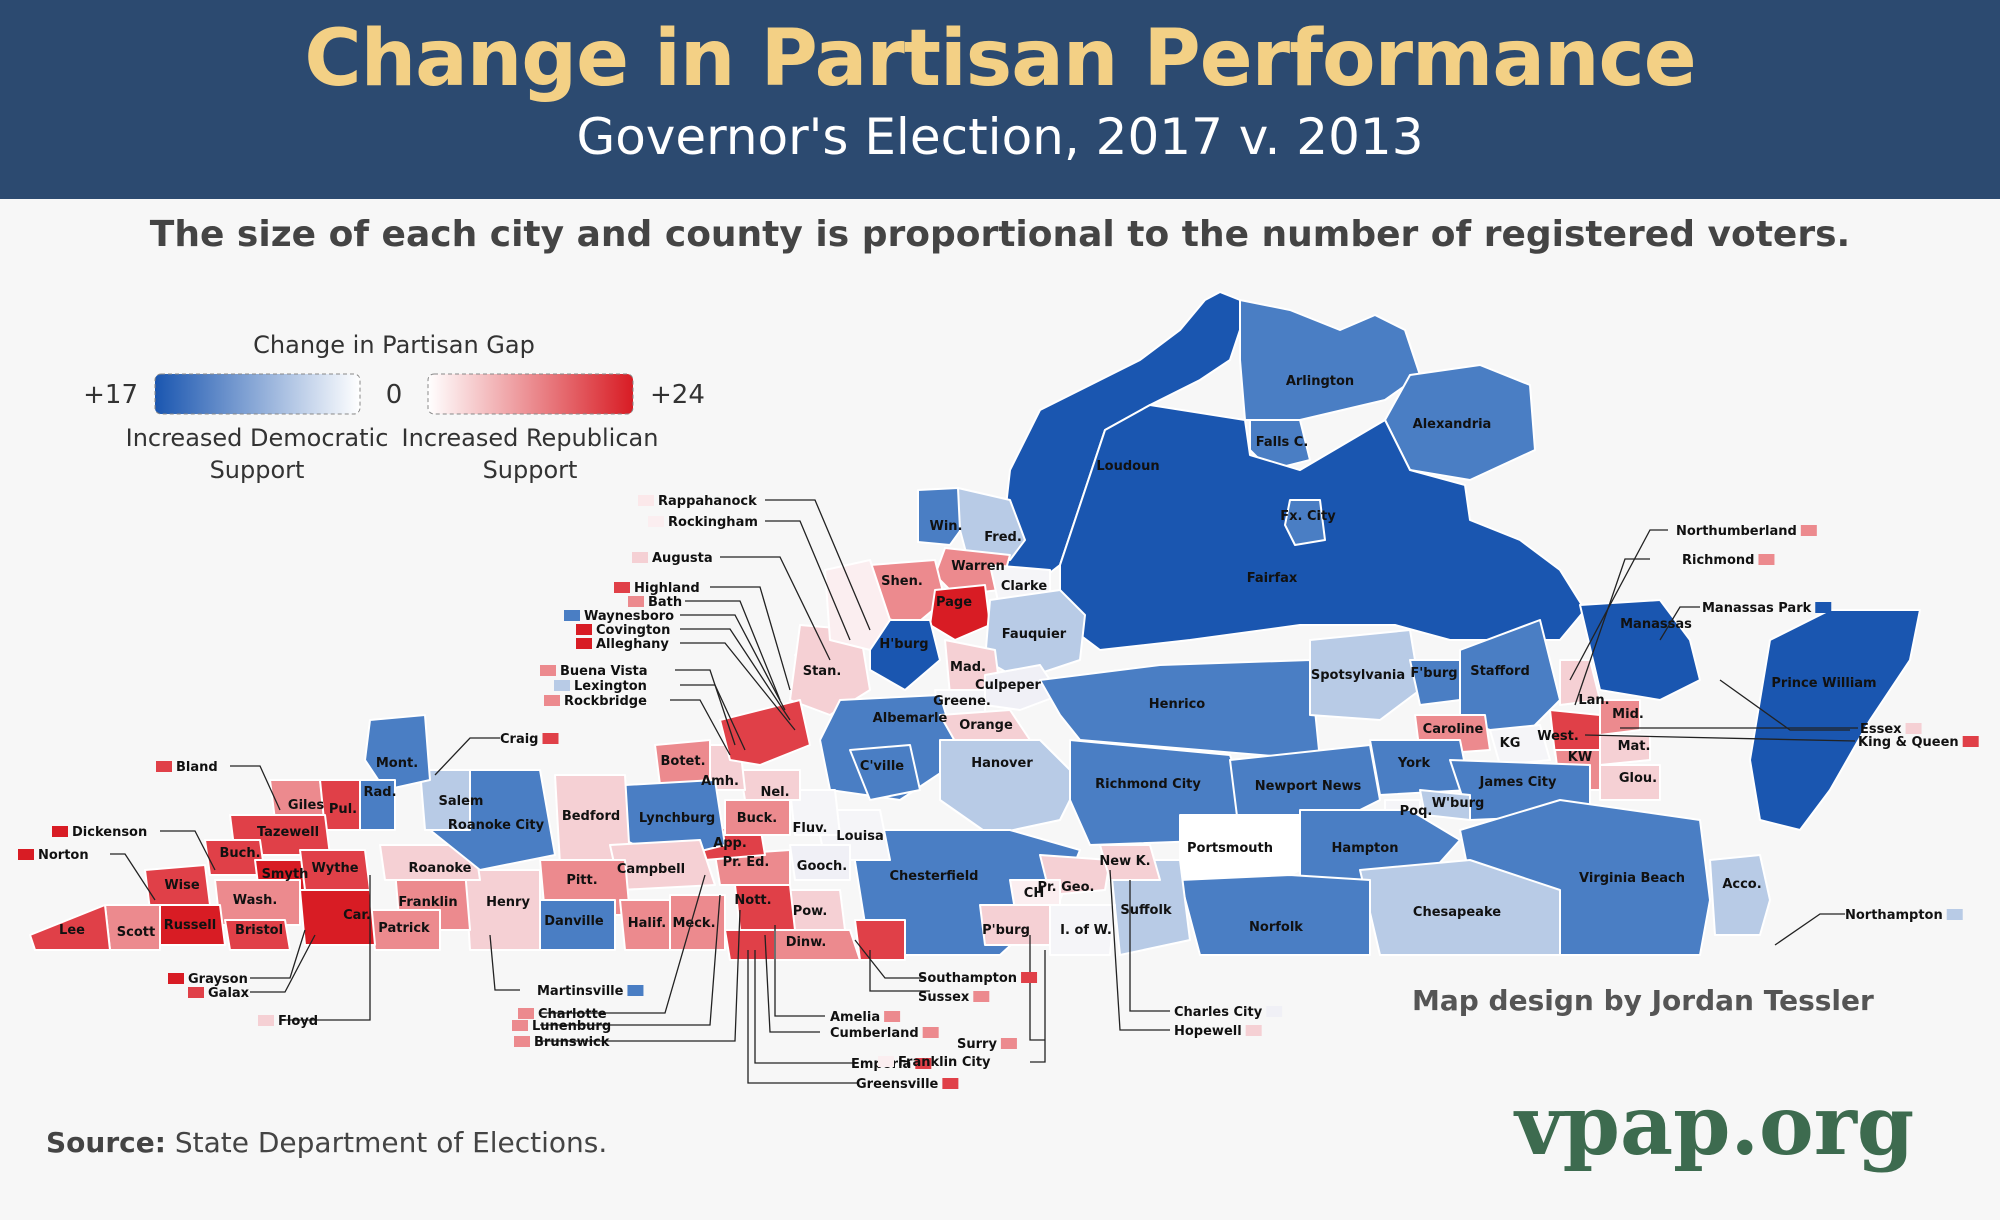  I want to click on region-rockingham, so click(857, 605).